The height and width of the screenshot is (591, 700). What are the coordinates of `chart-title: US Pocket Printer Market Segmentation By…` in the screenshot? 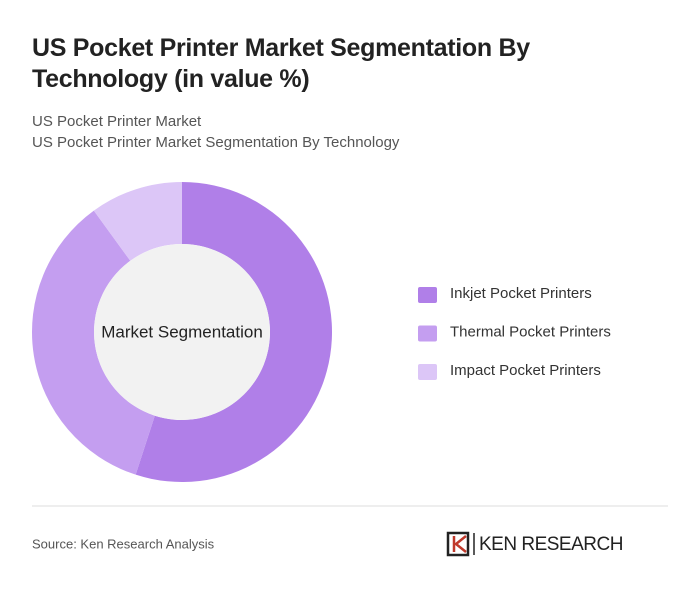 It's located at (281, 63).